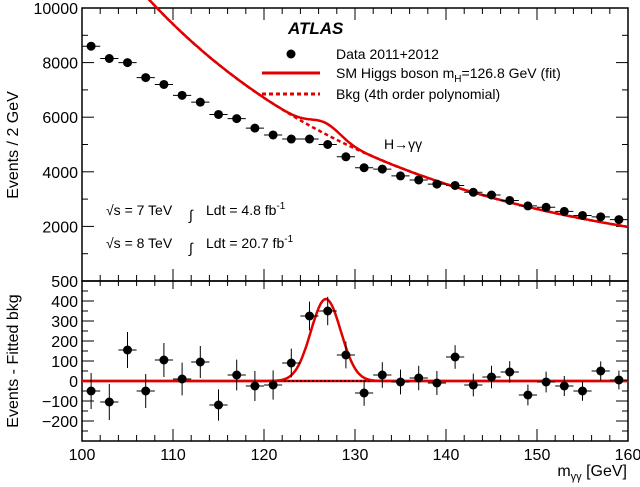  Describe the element at coordinates (315, 28) in the screenshot. I see `chart-title: ATLAS` at that location.